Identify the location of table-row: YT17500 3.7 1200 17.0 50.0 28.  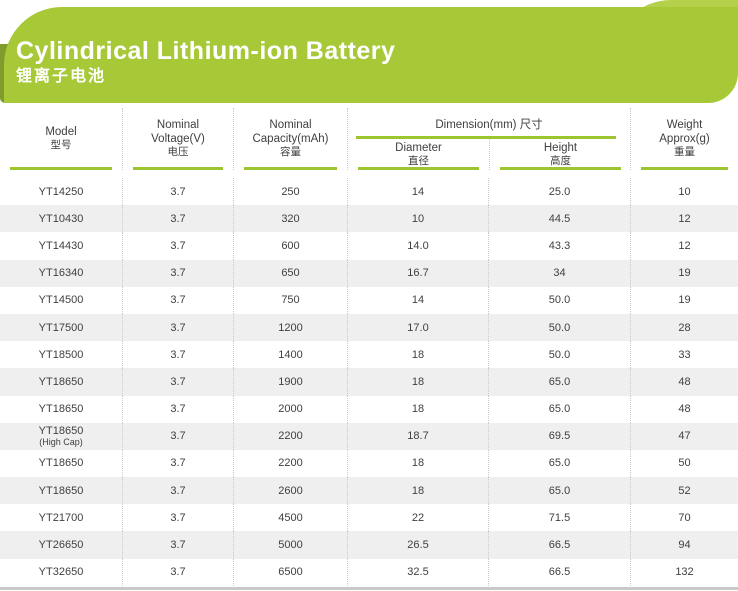
(369, 327).